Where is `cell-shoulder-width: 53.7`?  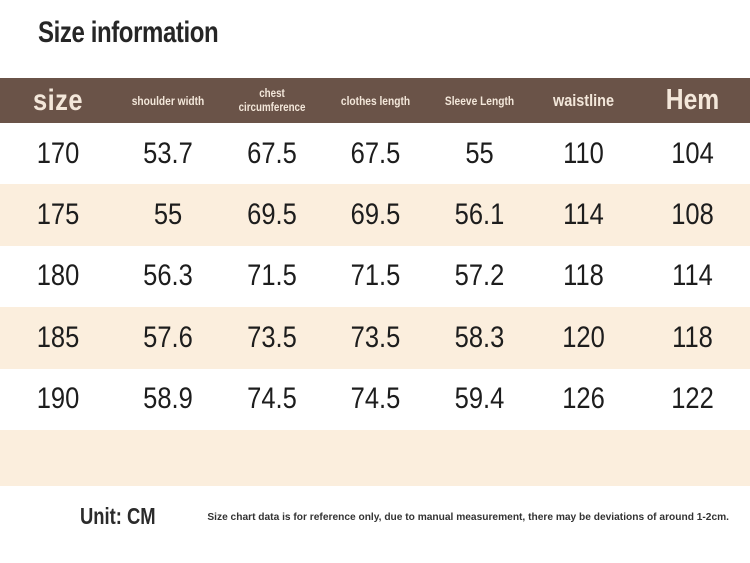 cell-shoulder-width: 53.7 is located at coordinates (168, 153).